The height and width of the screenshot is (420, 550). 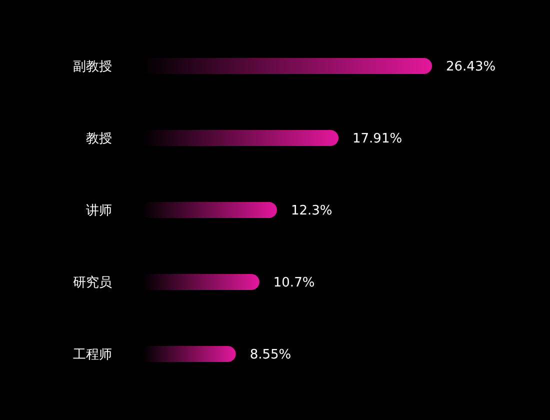 I want to click on data-label: 10.7%, so click(x=294, y=283).